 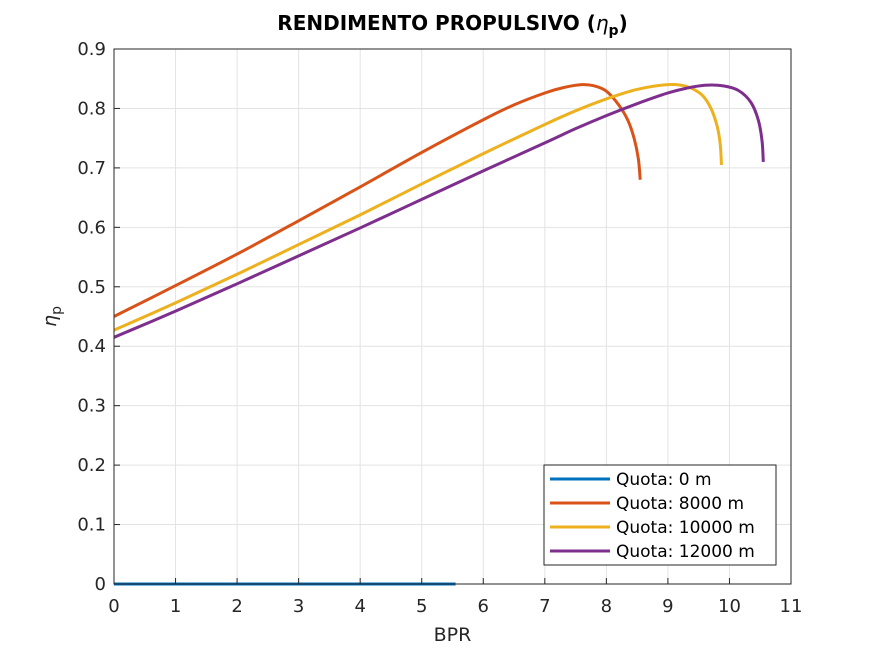 What do you see at coordinates (57, 310) in the screenshot?
I see `y-axis-label-subscript: p` at bounding box center [57, 310].